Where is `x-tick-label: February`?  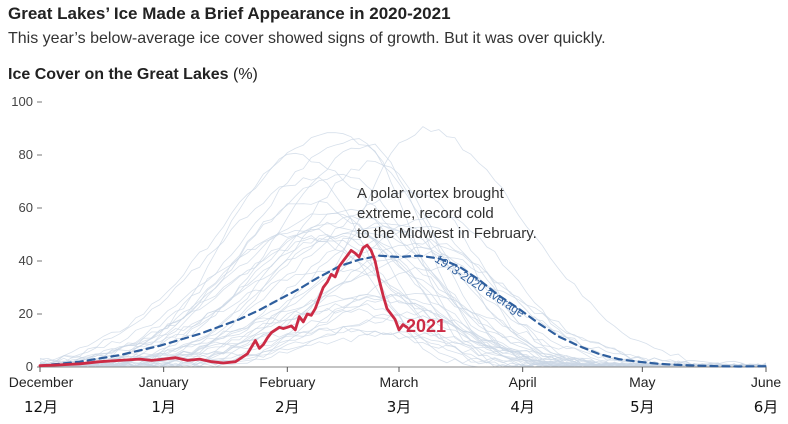 x-tick-label: February is located at coordinates (287, 382).